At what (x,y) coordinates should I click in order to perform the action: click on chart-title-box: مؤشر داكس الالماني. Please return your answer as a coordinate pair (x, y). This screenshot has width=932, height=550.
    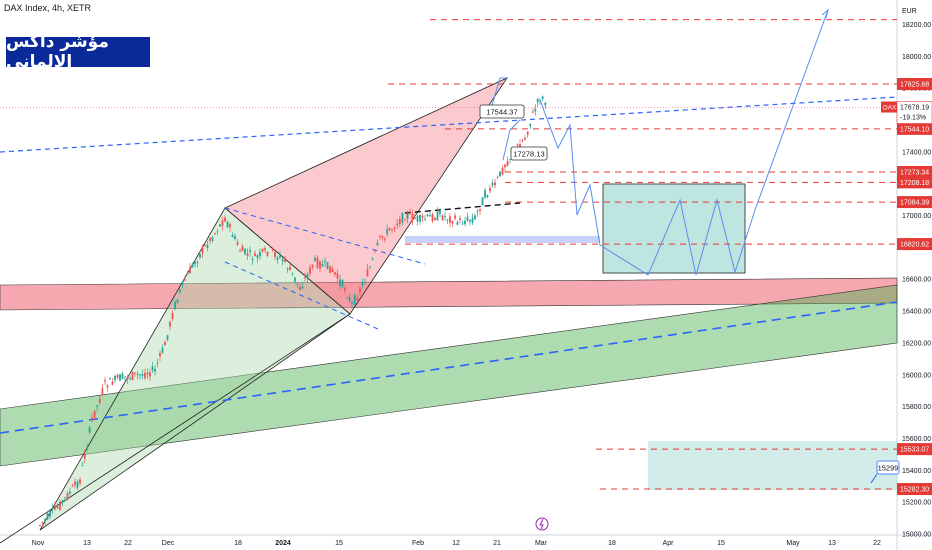
    Looking at the image, I should click on (78, 52).